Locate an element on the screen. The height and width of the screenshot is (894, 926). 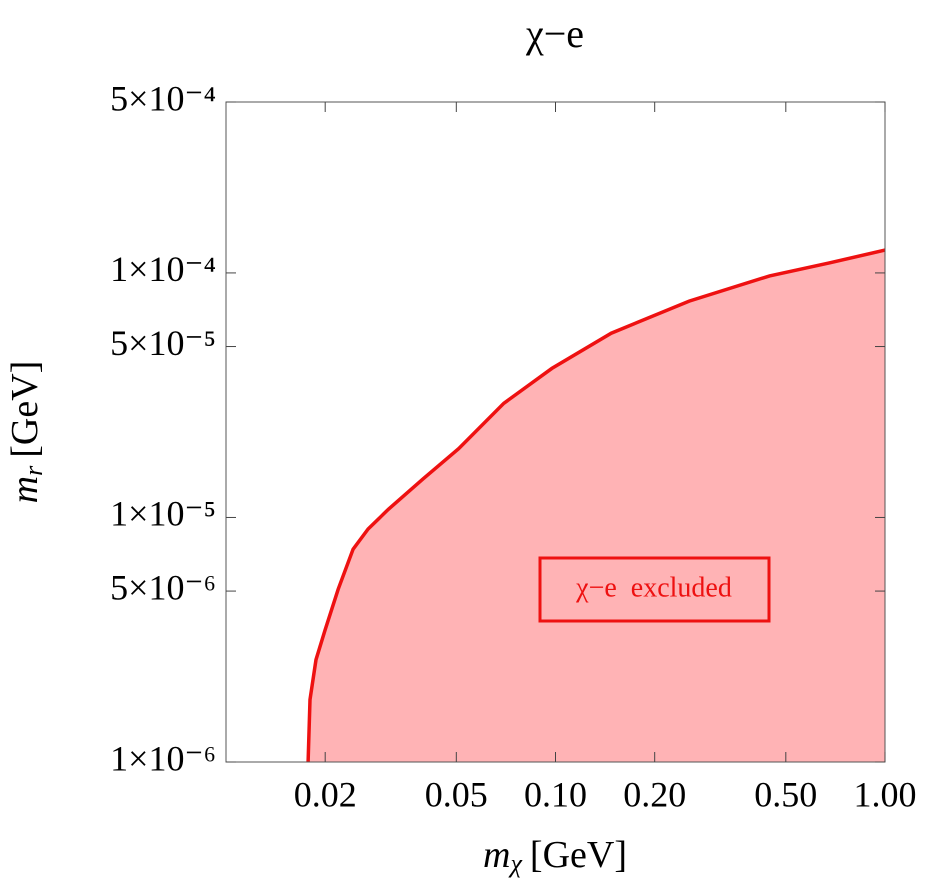
x-label-subscript: χ is located at coordinates (514, 863).